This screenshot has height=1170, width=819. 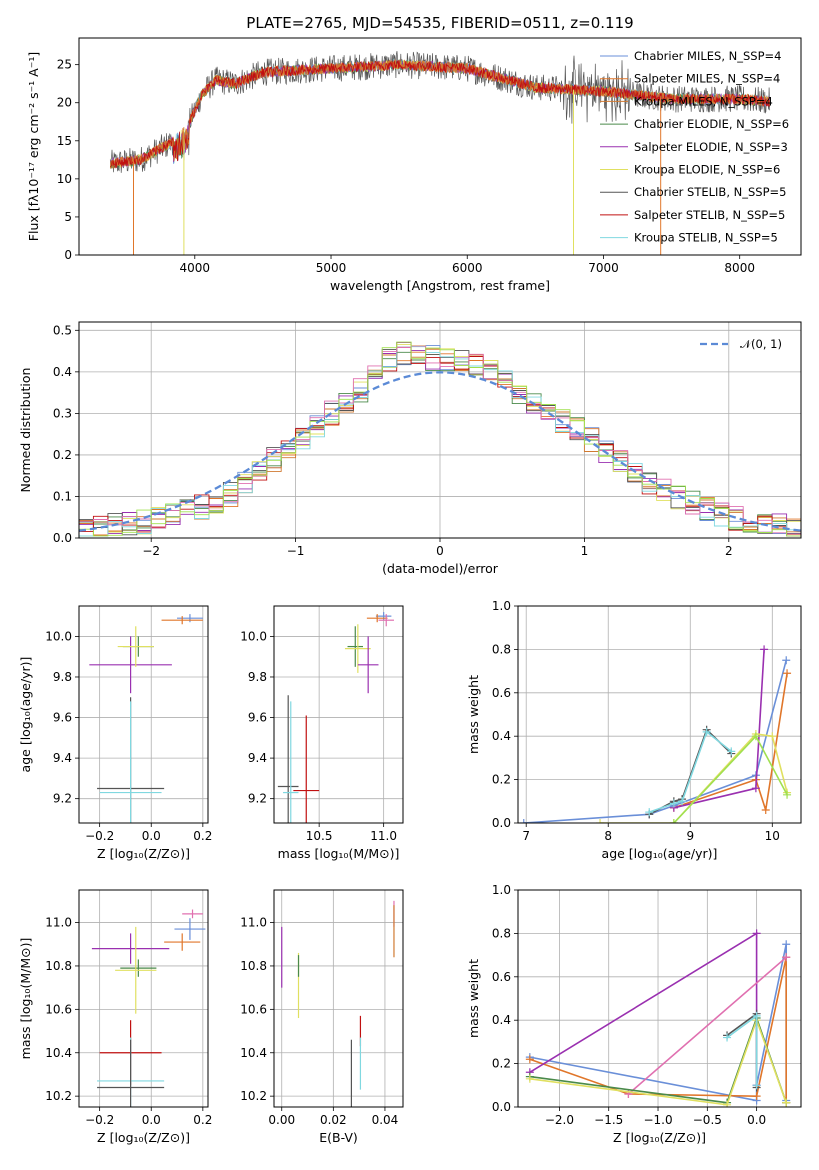 I want to click on x-tick-label: 1, so click(x=585, y=551).